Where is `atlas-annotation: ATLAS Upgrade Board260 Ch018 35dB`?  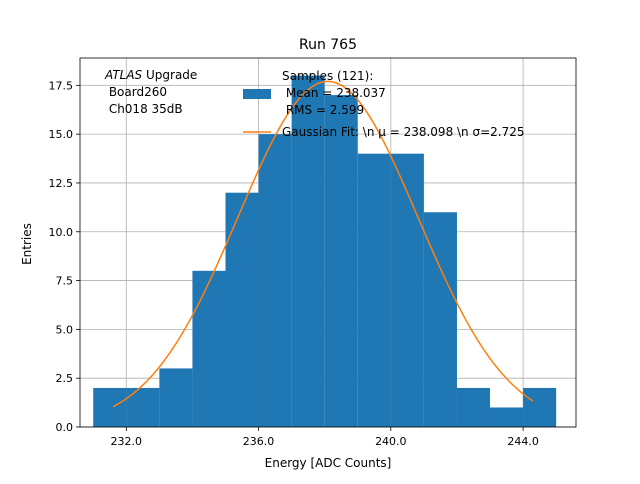
atlas-annotation: ATLAS Upgrade Board260 Ch018 35dB is located at coordinates (150, 92).